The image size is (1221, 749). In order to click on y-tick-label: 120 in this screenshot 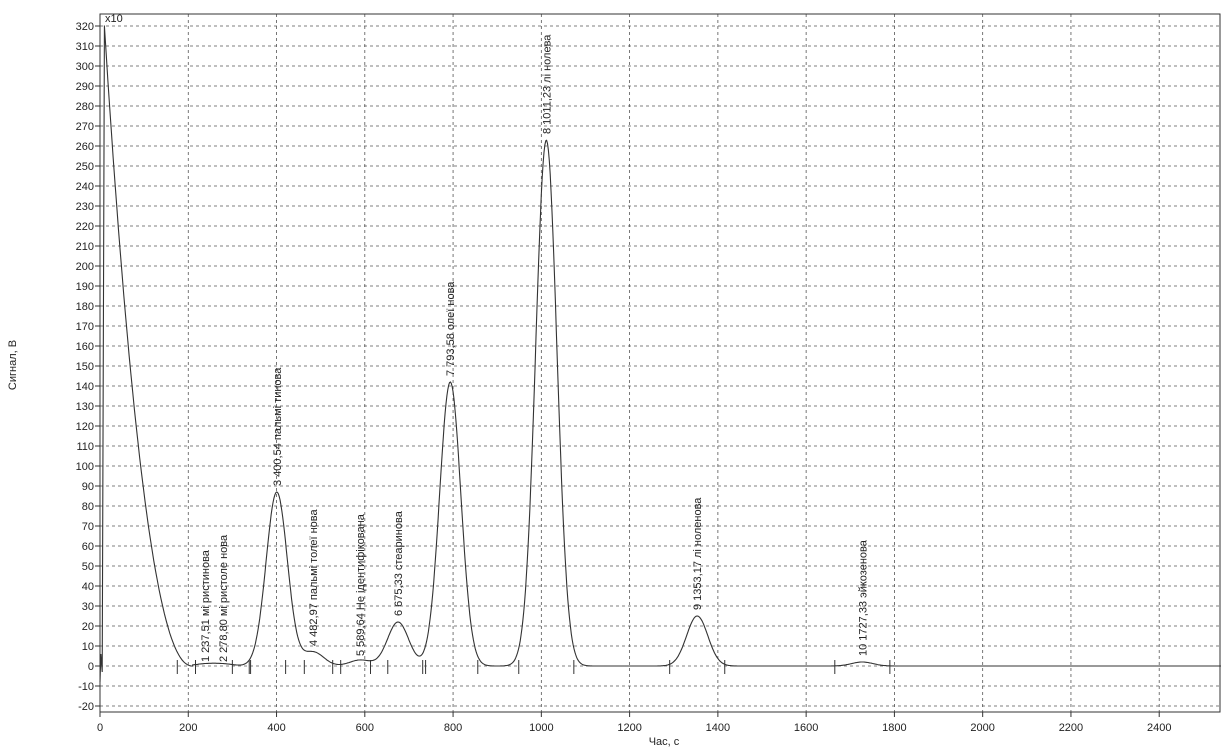, I will do `click(85, 427)`.